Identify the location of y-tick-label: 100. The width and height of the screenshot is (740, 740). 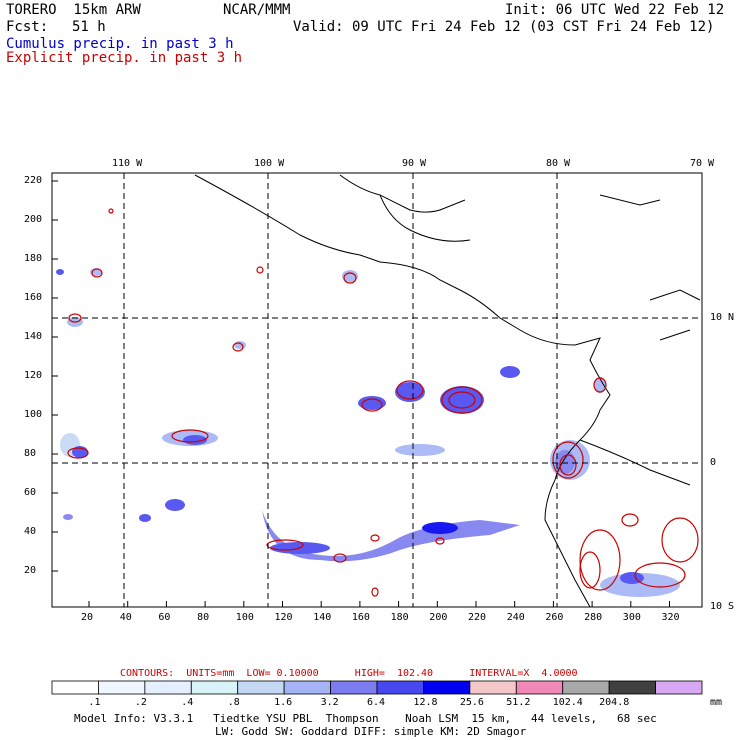
(33, 414).